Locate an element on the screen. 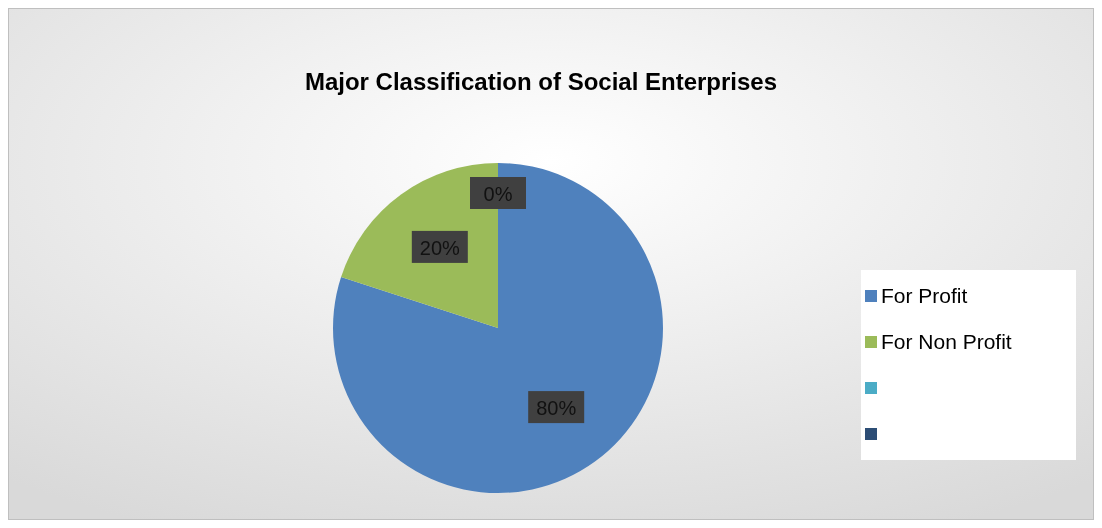  legend-label: For Profit is located at coordinates (924, 295).